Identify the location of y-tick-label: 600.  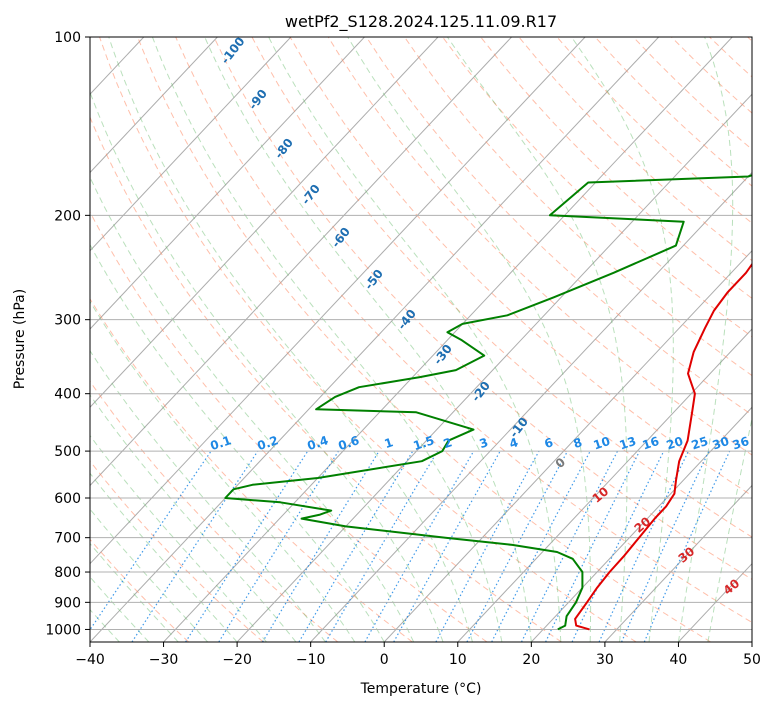
(67, 499).